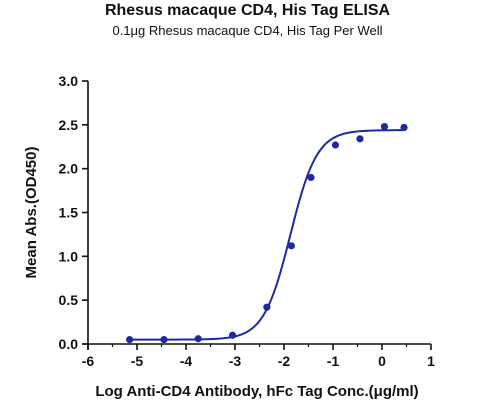 The height and width of the screenshot is (400, 495). What do you see at coordinates (235, 361) in the screenshot?
I see `x-tick-label: -3` at bounding box center [235, 361].